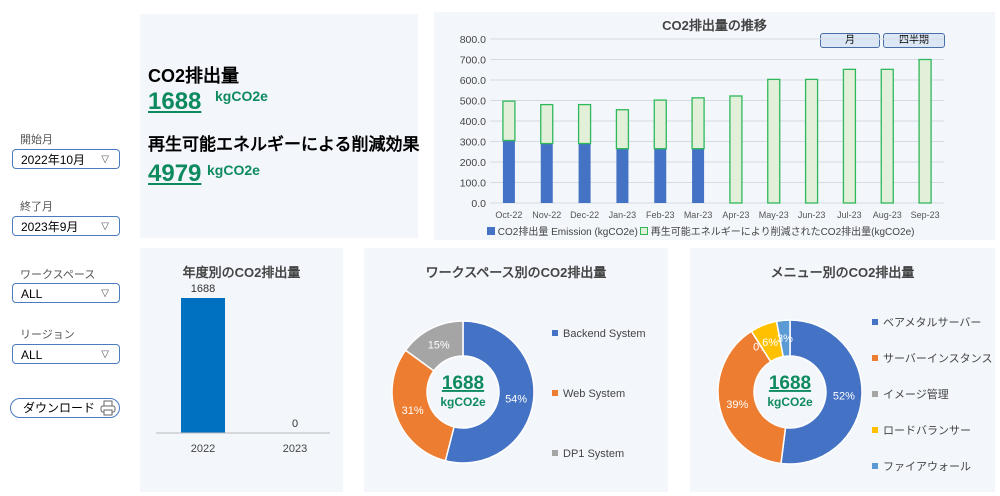 Image resolution: width=1000 pixels, height=496 pixels. What do you see at coordinates (584, 215) in the screenshot?
I see `x-tick-label: Dec-22` at bounding box center [584, 215].